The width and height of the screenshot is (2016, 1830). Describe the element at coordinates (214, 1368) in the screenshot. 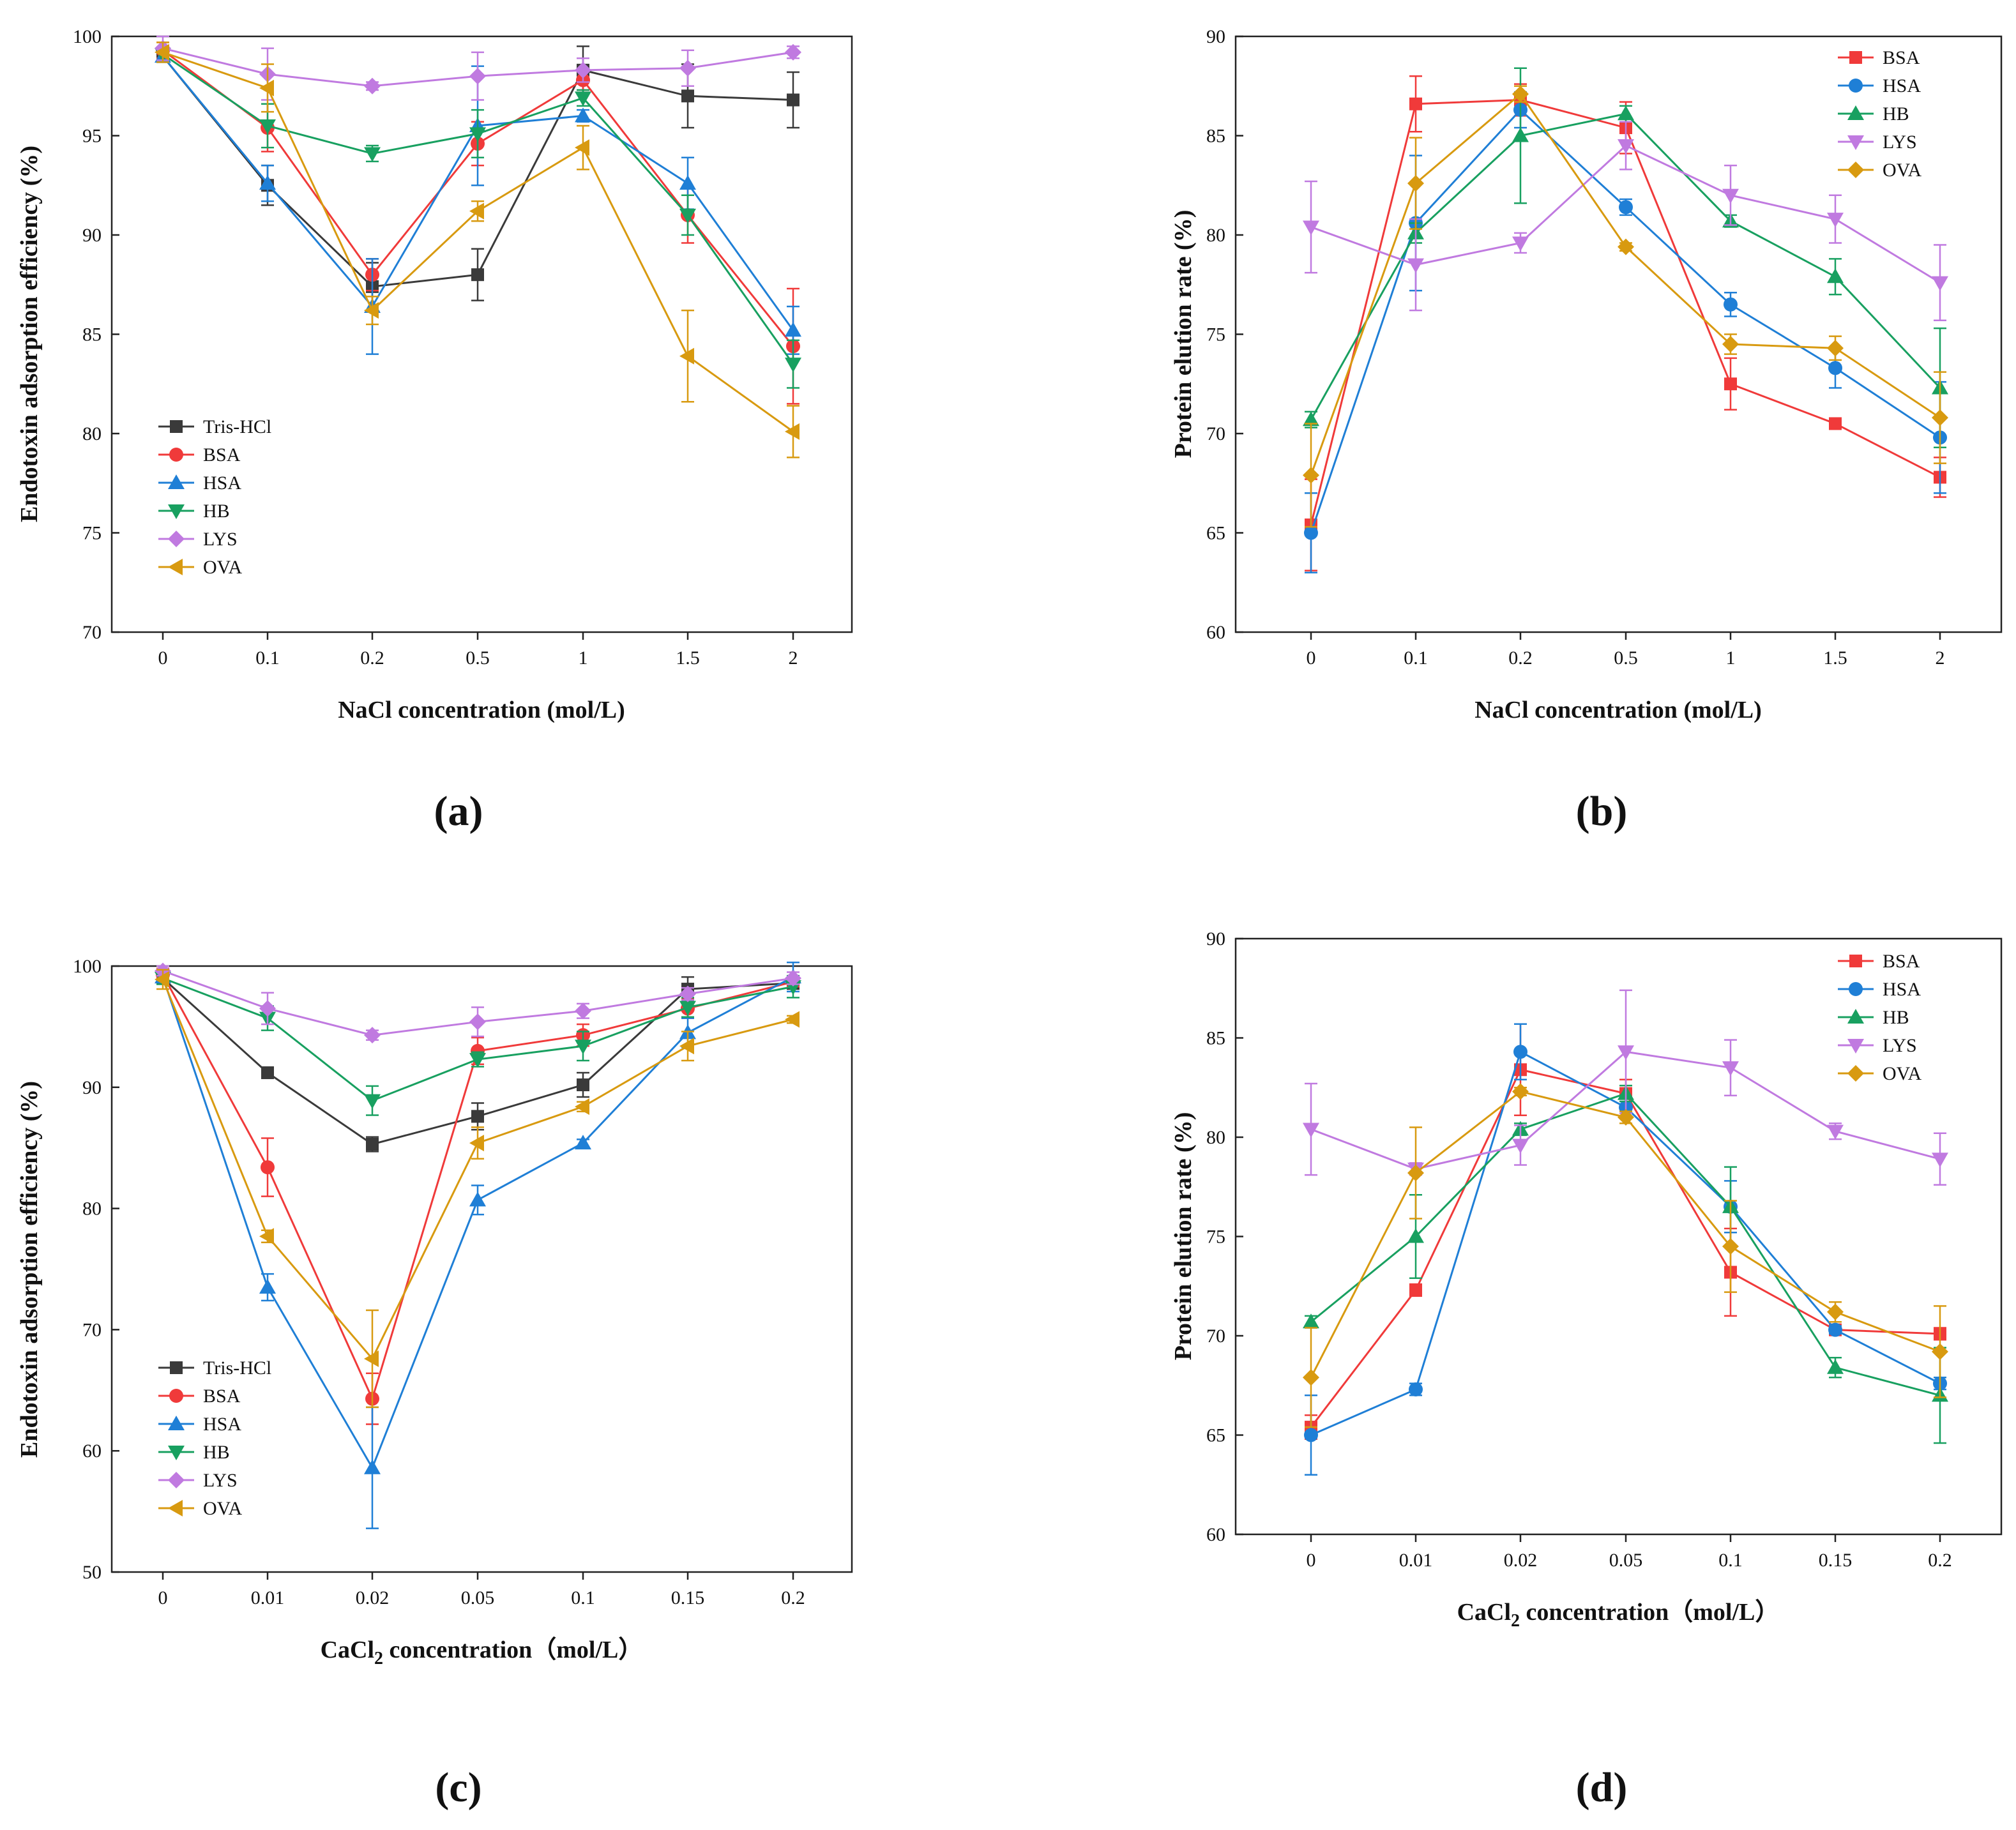

I see `legend-item-tris-hcl: Tris-HCl` at that location.